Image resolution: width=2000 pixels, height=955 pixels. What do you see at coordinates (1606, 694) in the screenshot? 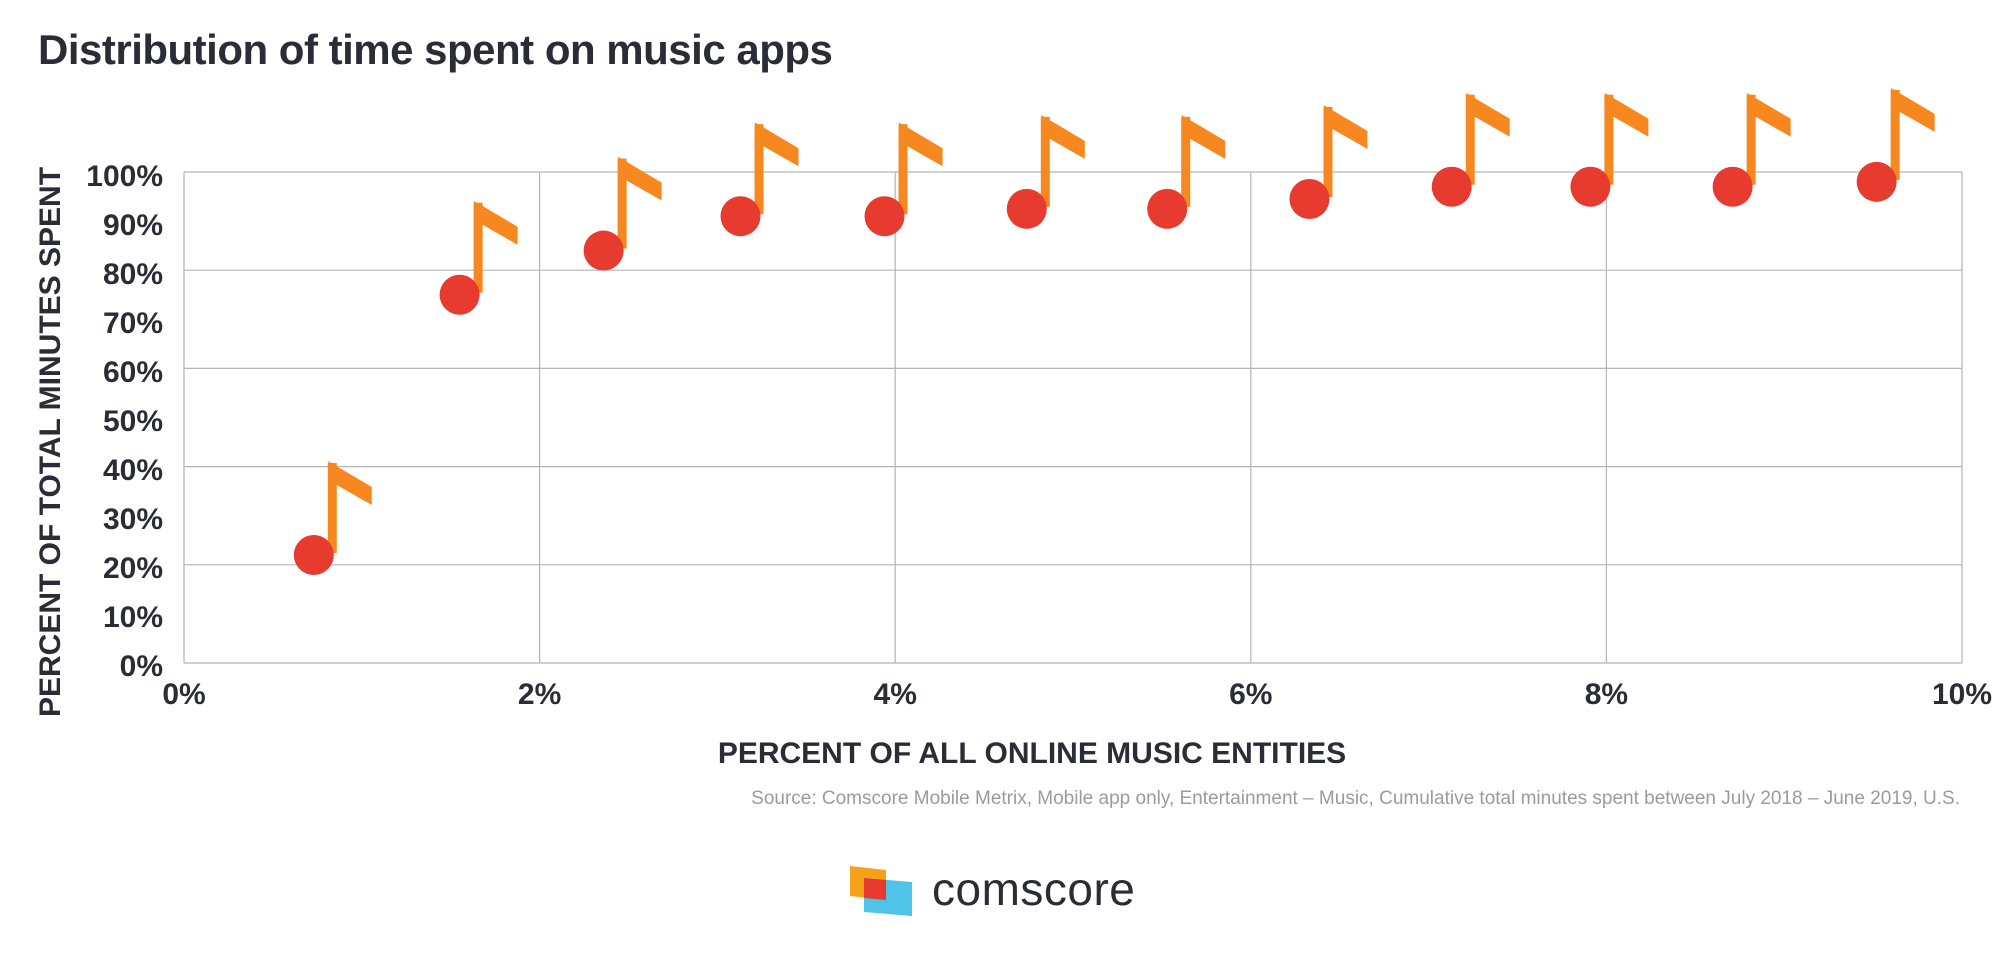
I see `x-tick-label: 8%` at bounding box center [1606, 694].